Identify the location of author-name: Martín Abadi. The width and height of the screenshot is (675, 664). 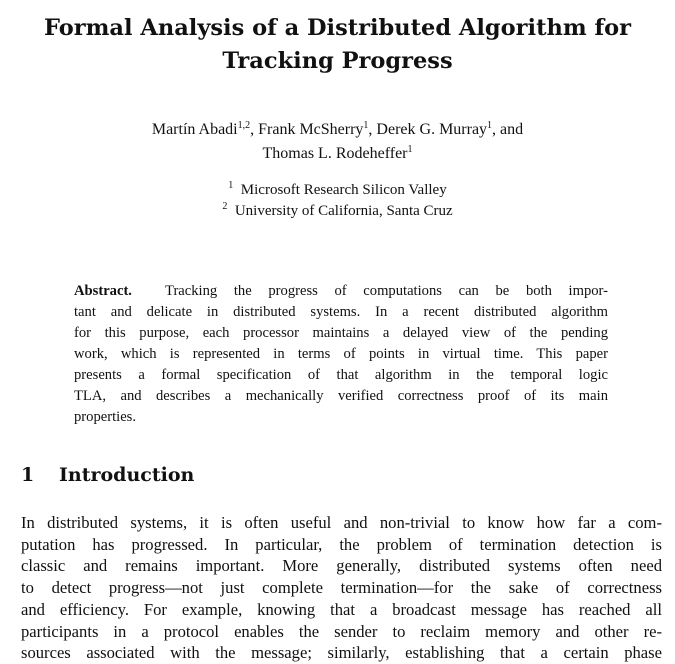
(194, 129).